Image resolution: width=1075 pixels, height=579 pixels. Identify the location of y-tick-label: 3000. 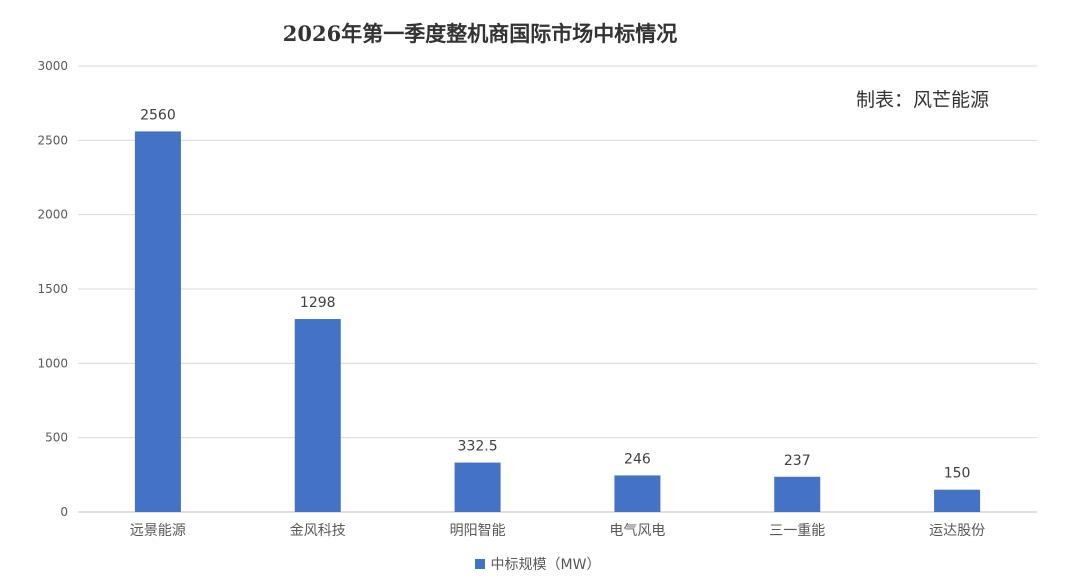
(52, 66).